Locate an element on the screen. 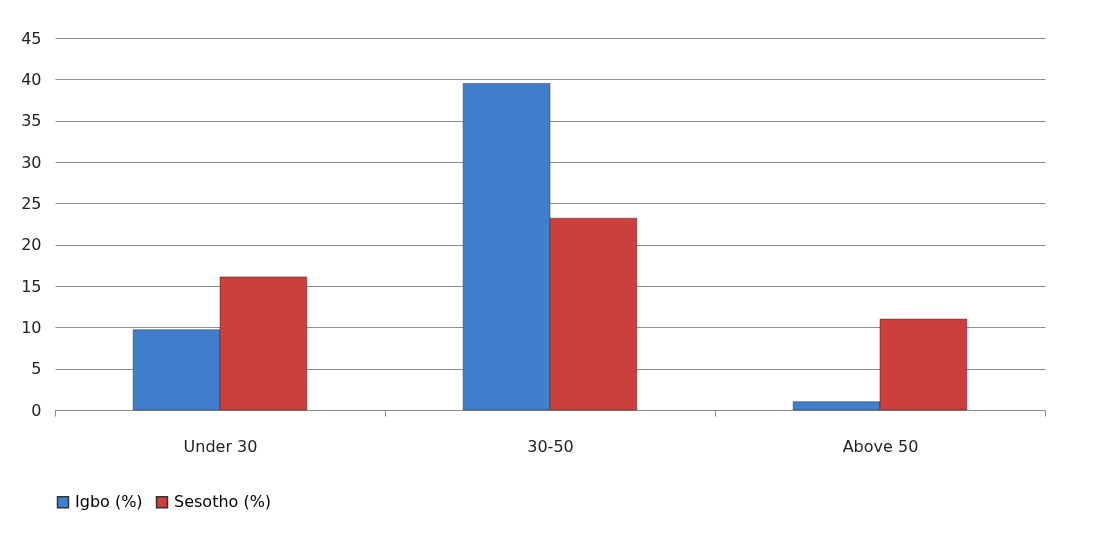 This screenshot has height=546, width=1094. x-tick-label: Under 30 is located at coordinates (220, 446).